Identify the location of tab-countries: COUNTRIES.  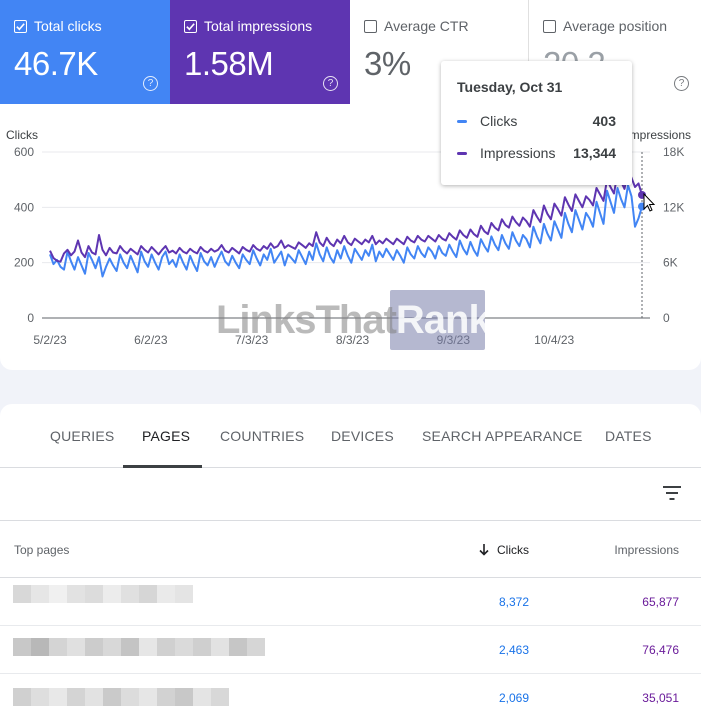
(262, 436).